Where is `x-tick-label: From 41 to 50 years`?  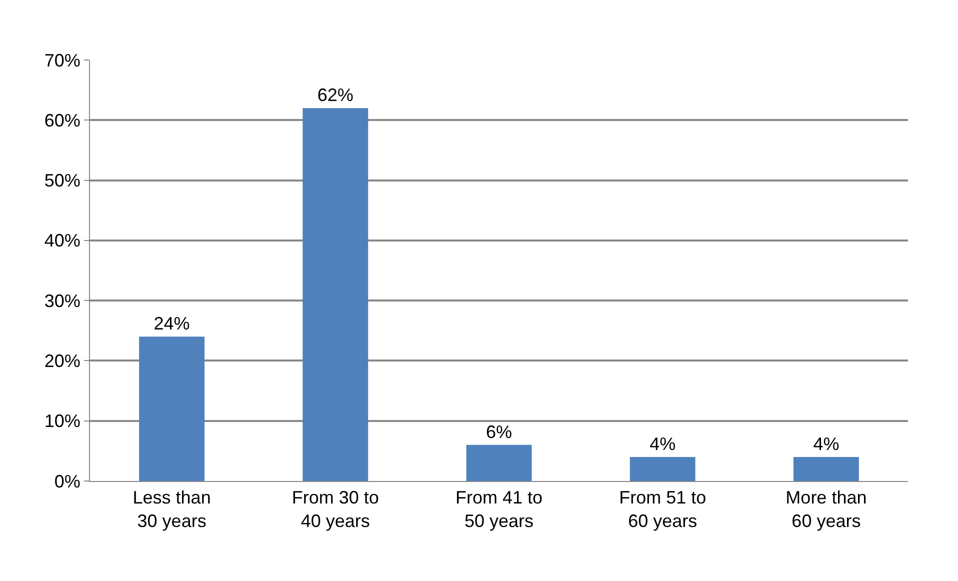 x-tick-label: From 41 to 50 years is located at coordinates (499, 509).